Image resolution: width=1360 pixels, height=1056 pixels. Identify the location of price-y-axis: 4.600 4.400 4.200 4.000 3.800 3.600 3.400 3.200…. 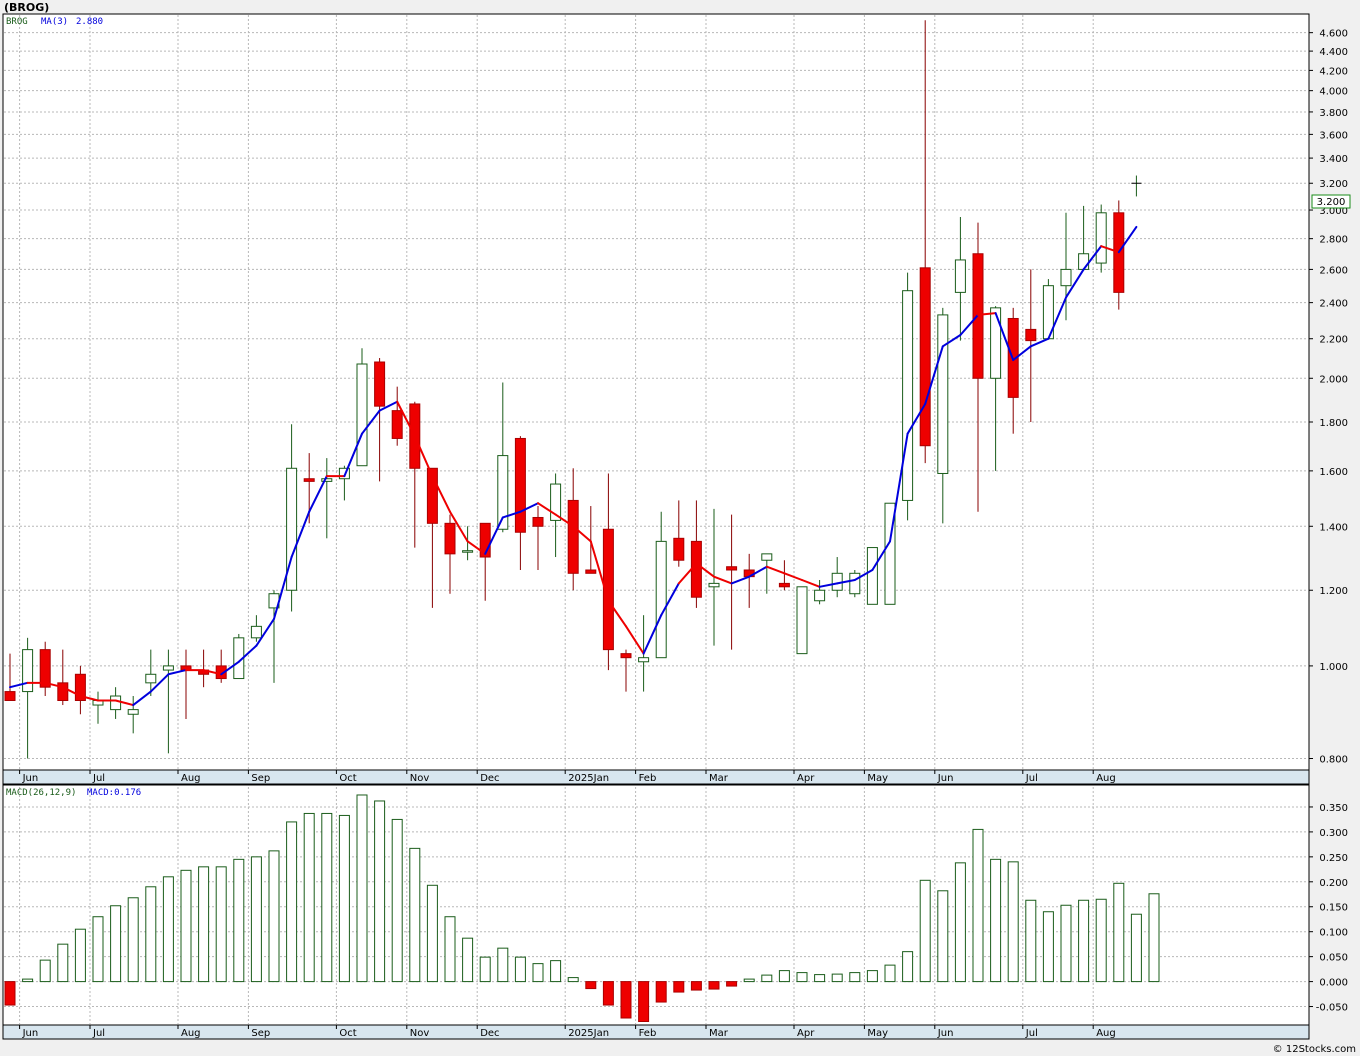
(1328, 397).